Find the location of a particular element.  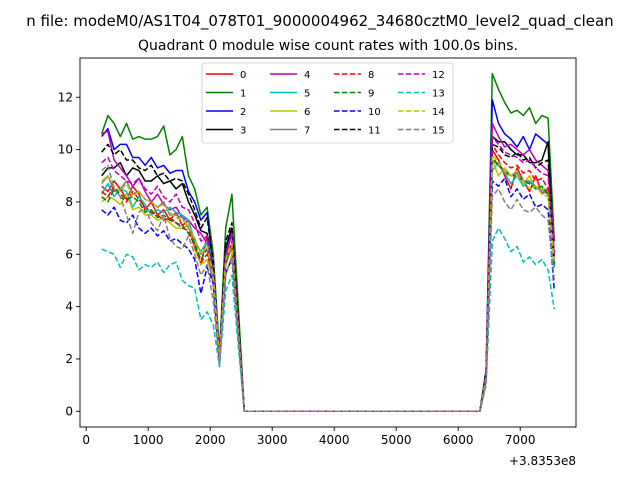

y-tick-label: 12 is located at coordinates (65, 97).